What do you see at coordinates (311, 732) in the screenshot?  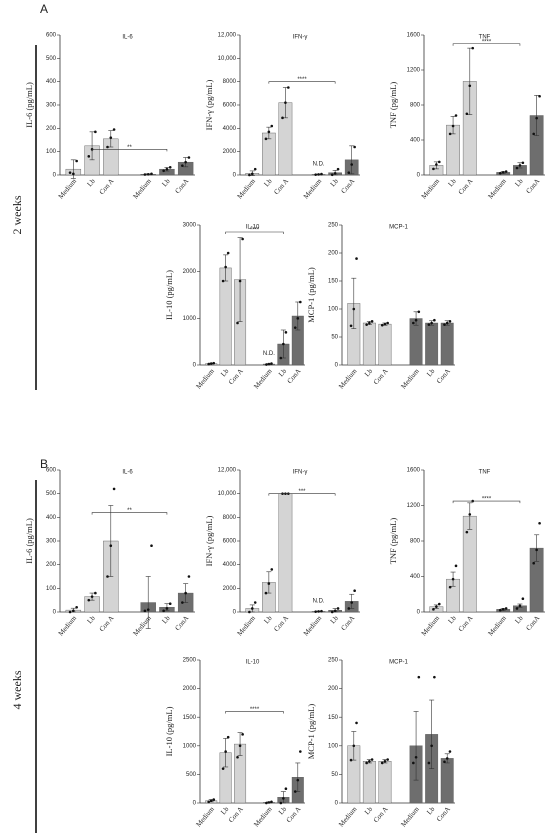 I see `y-axis-label: MCP-1 (pg/mL)` at bounding box center [311, 732].